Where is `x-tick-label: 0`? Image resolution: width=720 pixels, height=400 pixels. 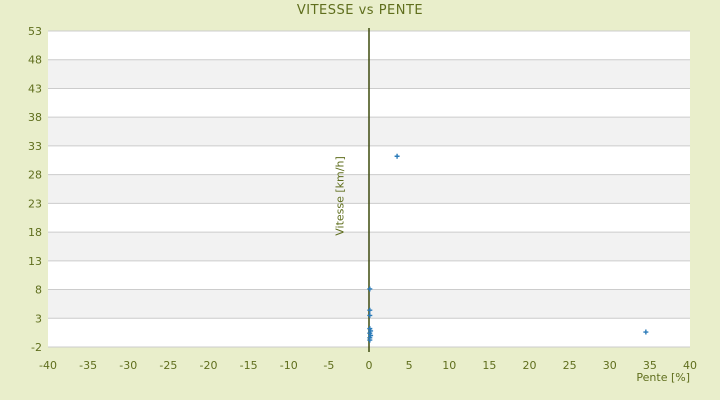 x-tick-label: 0 is located at coordinates (369, 365).